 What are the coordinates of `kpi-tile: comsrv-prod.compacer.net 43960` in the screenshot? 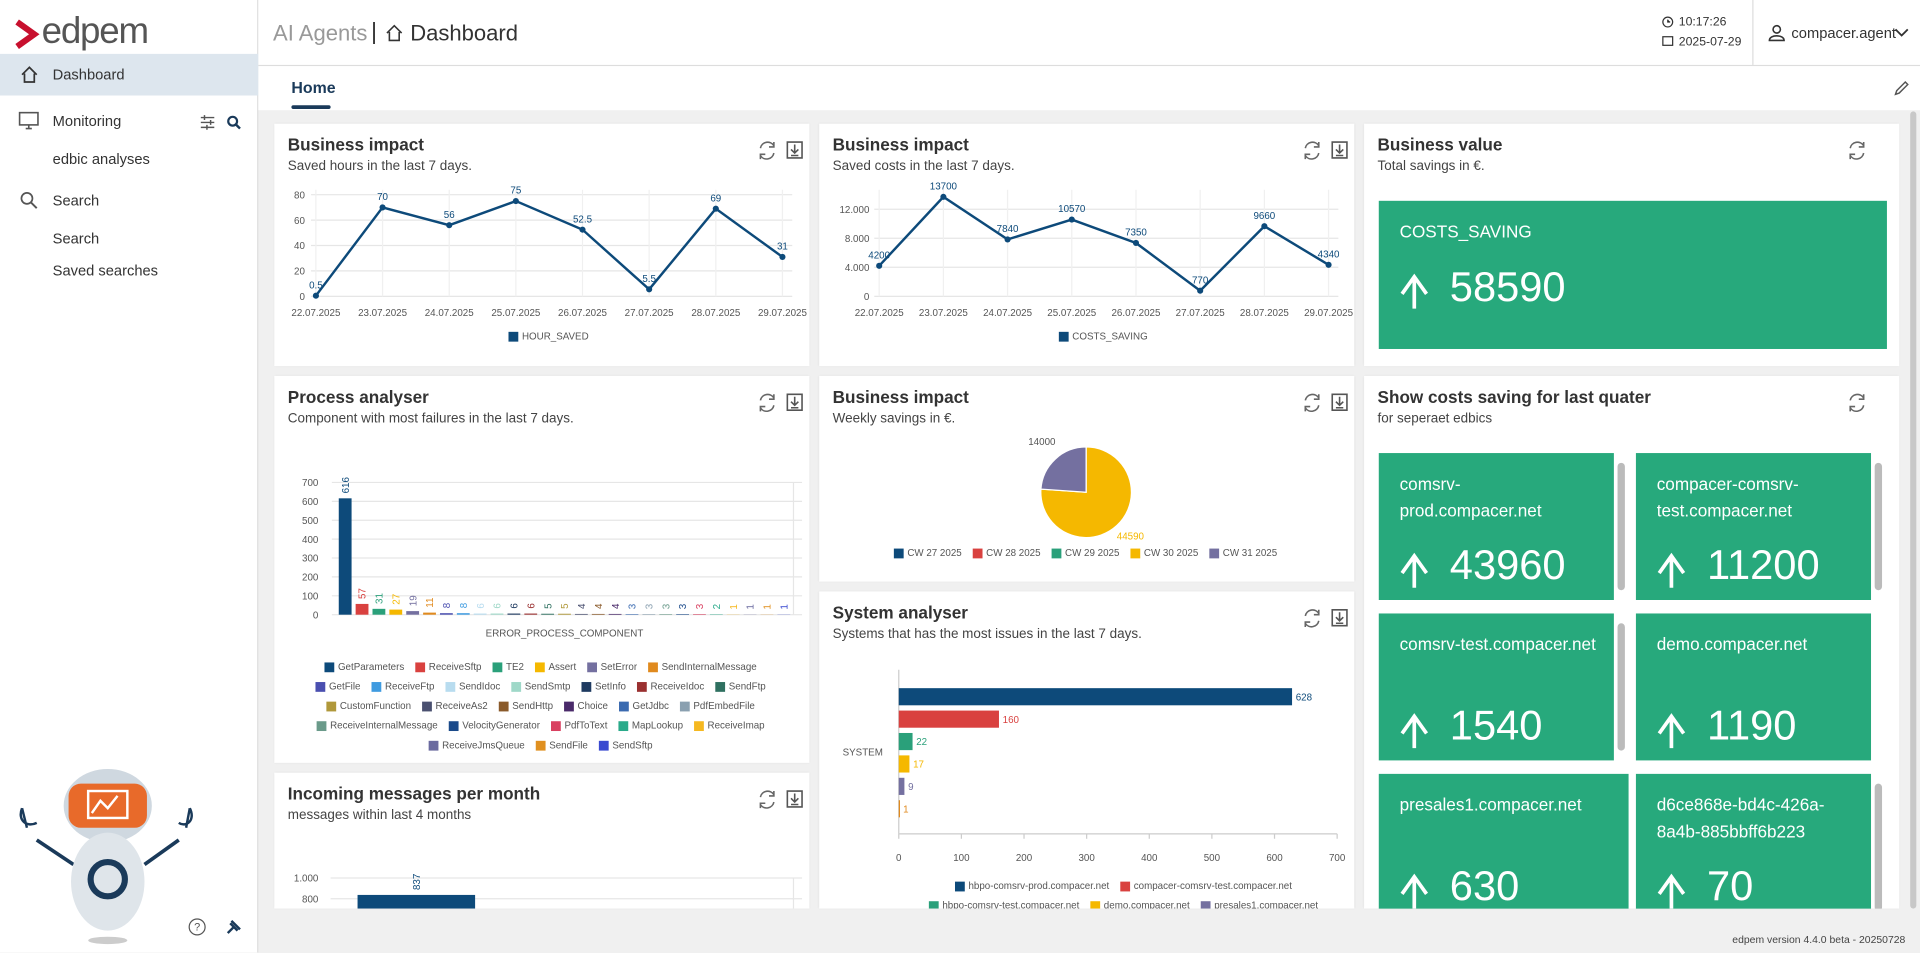 It's located at (1496, 527).